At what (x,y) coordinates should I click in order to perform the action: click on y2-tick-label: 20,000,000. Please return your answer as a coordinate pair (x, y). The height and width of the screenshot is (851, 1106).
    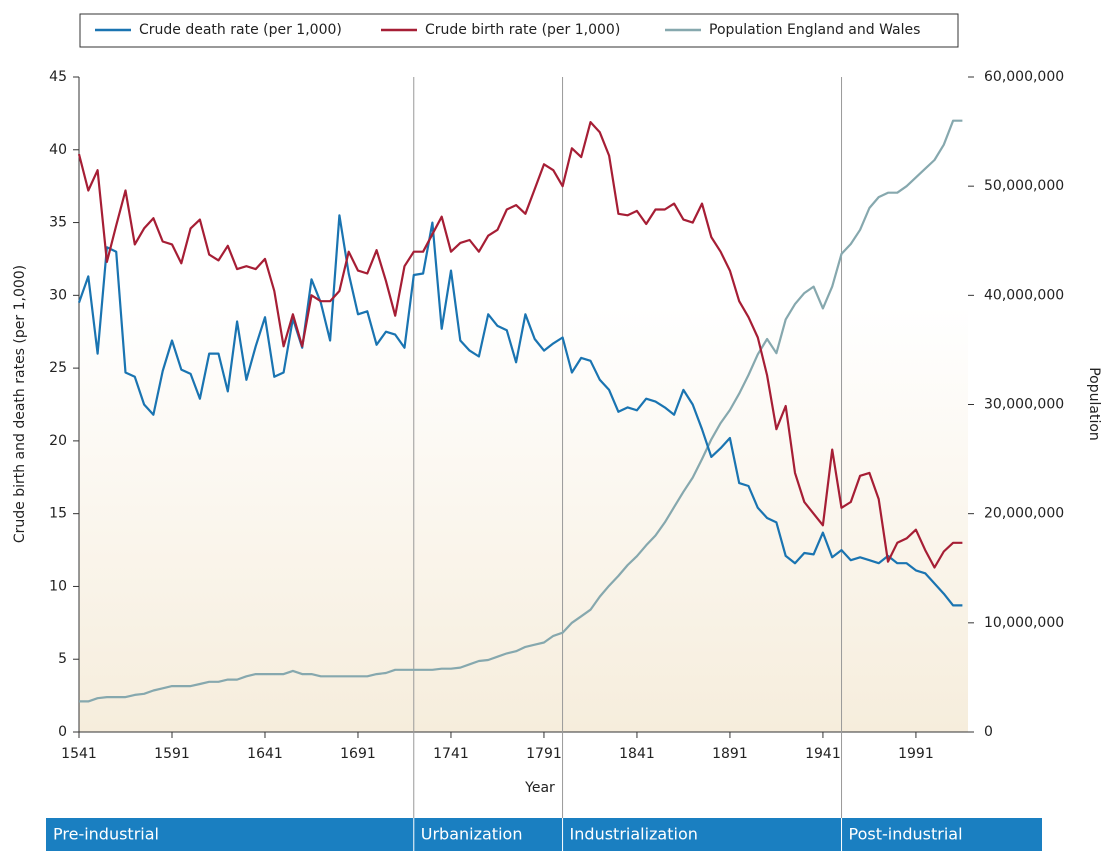
    Looking at the image, I should click on (1024, 514).